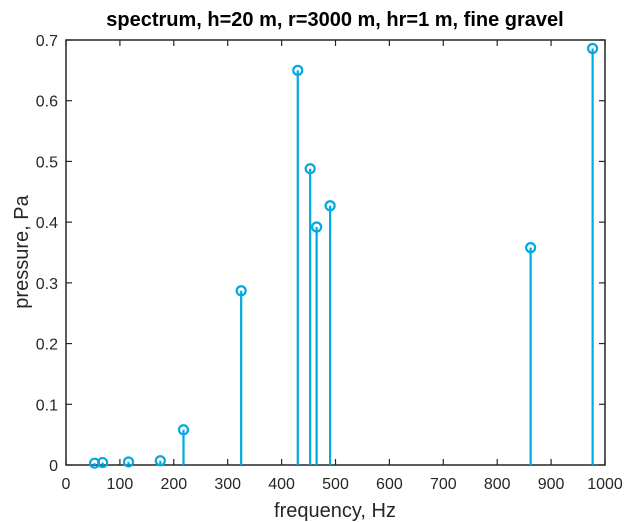 The width and height of the screenshot is (624, 522). What do you see at coordinates (551, 484) in the screenshot?
I see `x-tick-label: 900` at bounding box center [551, 484].